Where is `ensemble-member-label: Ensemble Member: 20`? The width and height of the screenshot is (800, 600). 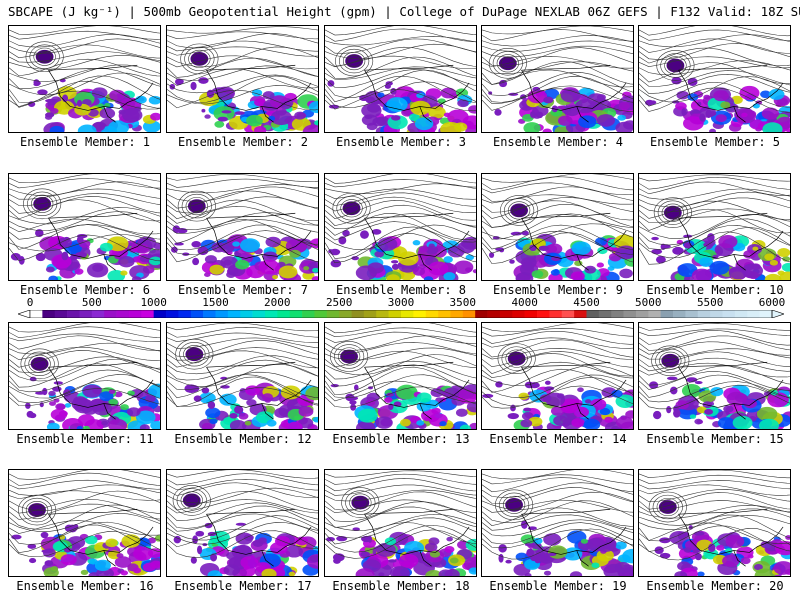
ensemble-member-label: Ensemble Member: 20 is located at coordinates (715, 586).